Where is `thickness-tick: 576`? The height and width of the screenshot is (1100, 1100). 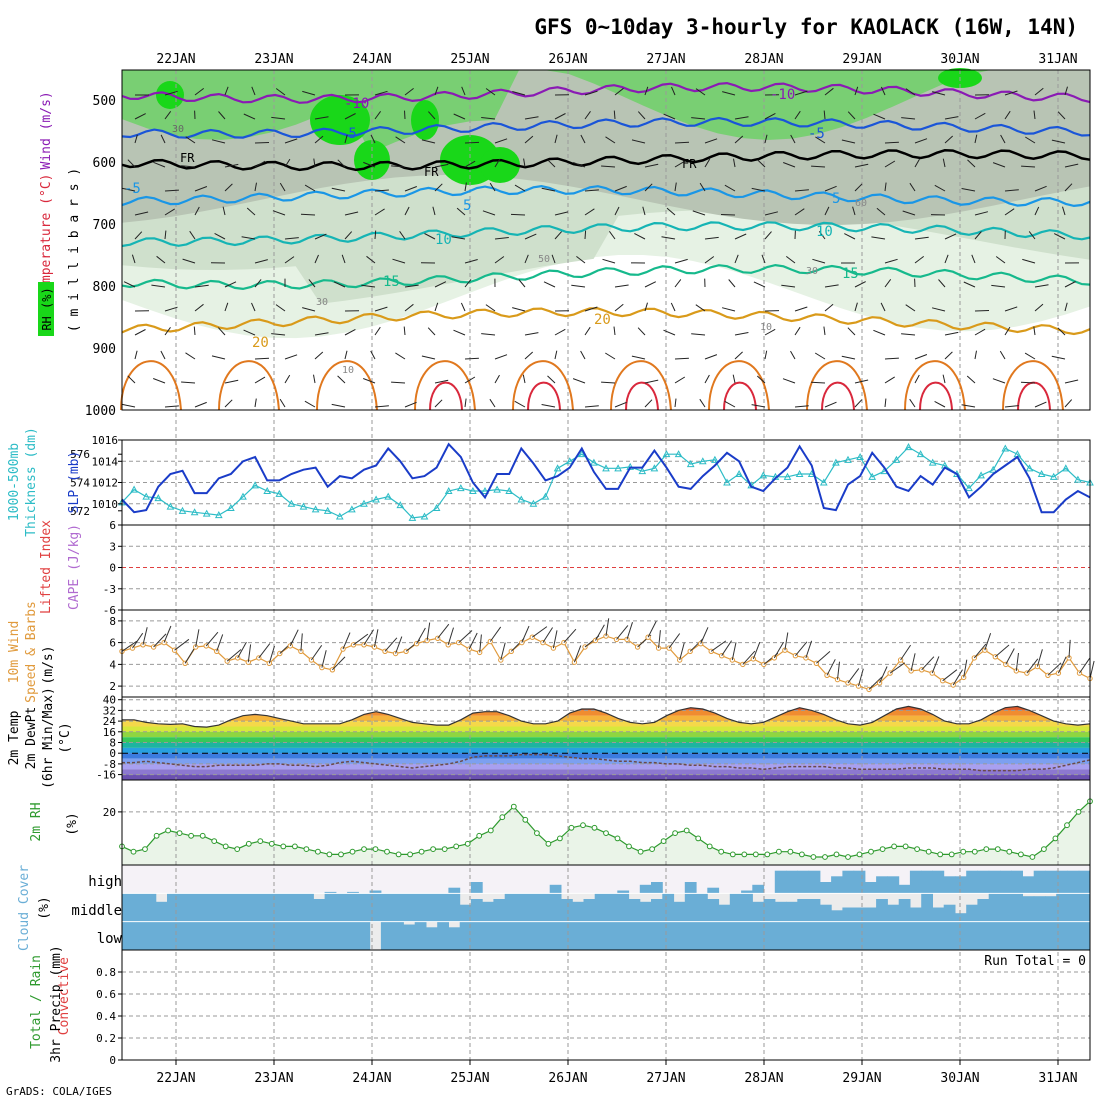 thickness-tick: 576 is located at coordinates (80, 454).